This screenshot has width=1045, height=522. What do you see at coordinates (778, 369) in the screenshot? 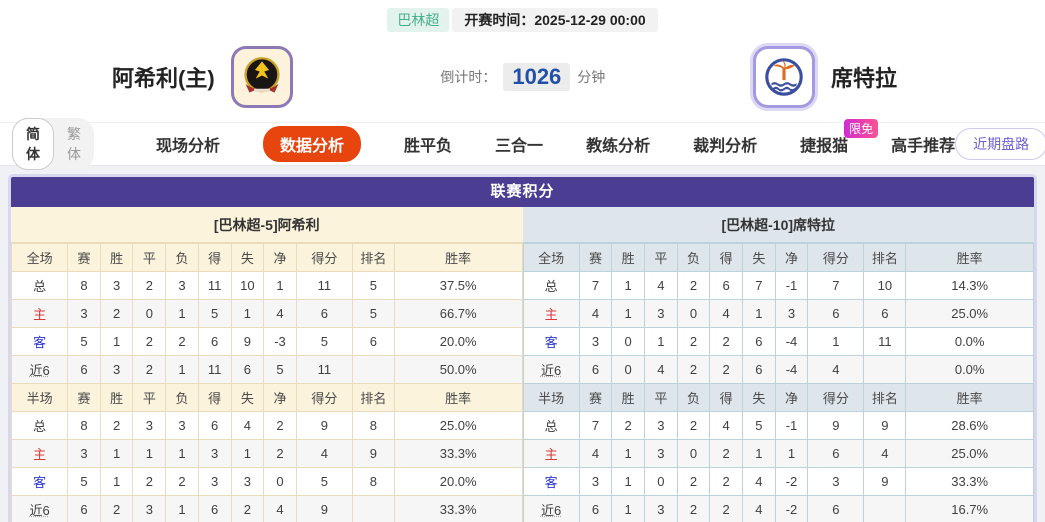
I see `table-row: 近6 6 0 4 2 2 6 -4 4 0.0%` at bounding box center [778, 369].